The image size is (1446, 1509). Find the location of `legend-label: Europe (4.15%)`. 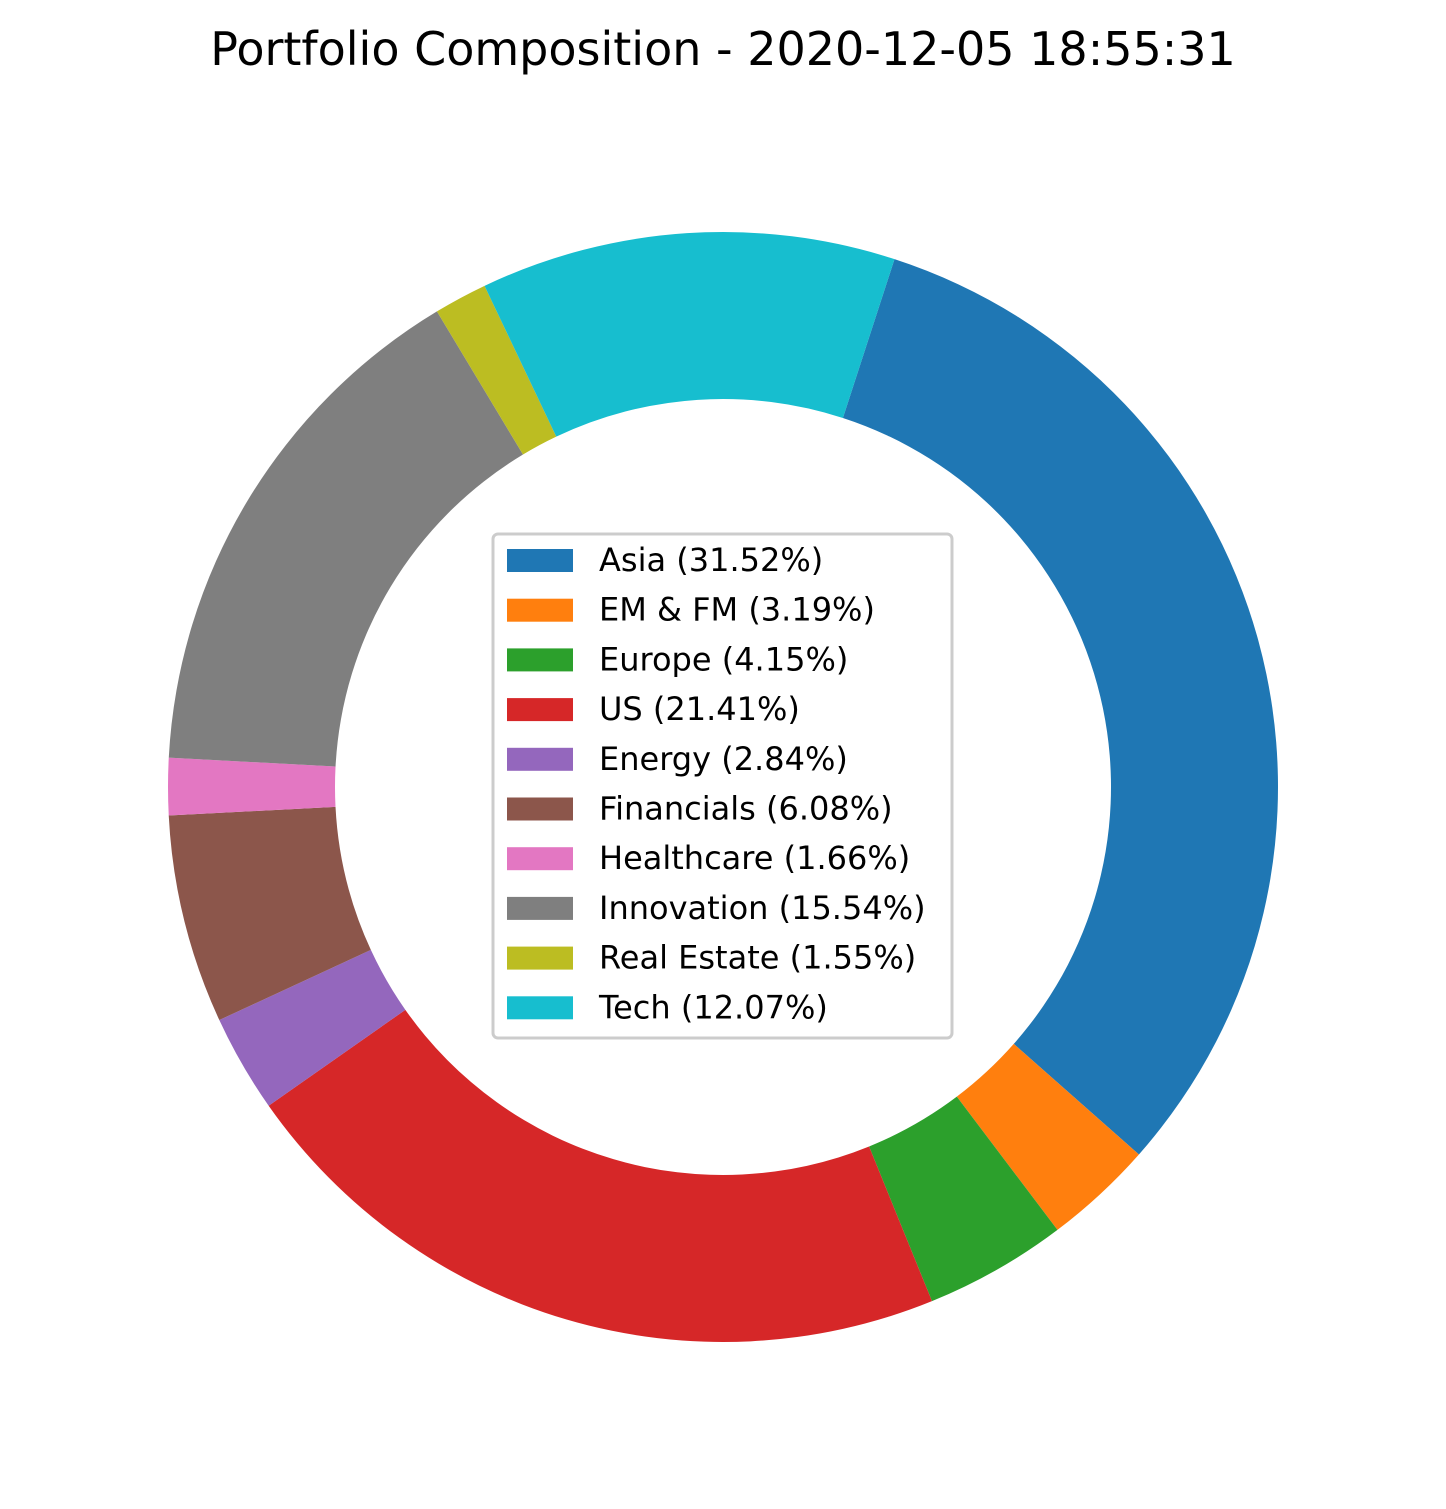

legend-label: Europe (4.15%) is located at coordinates (723, 659).